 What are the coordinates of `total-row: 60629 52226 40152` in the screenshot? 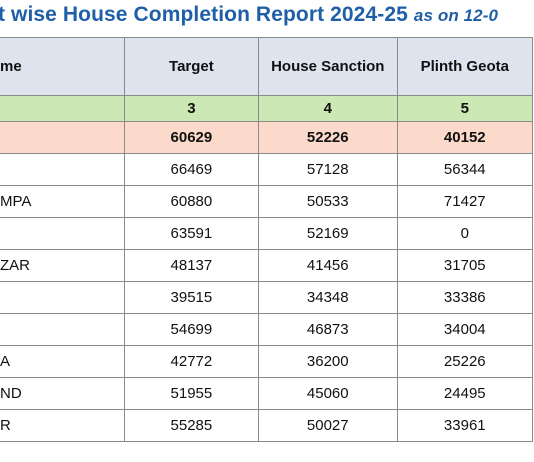 It's located at (267, 137).